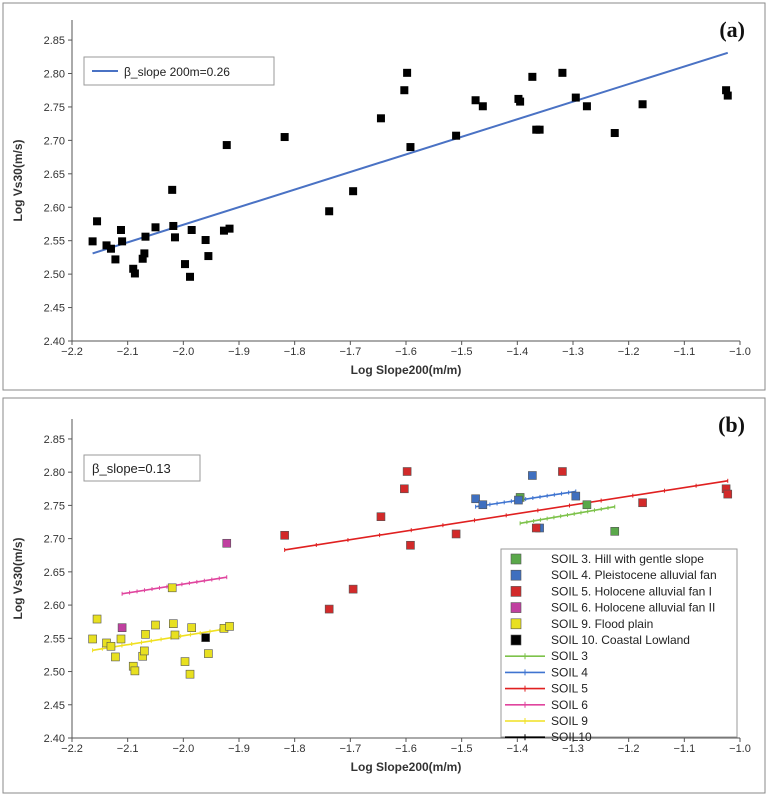 This screenshot has height=801, width=768. Describe the element at coordinates (179, 71) in the screenshot. I see `legend: β_slope 200m=0.26` at that location.